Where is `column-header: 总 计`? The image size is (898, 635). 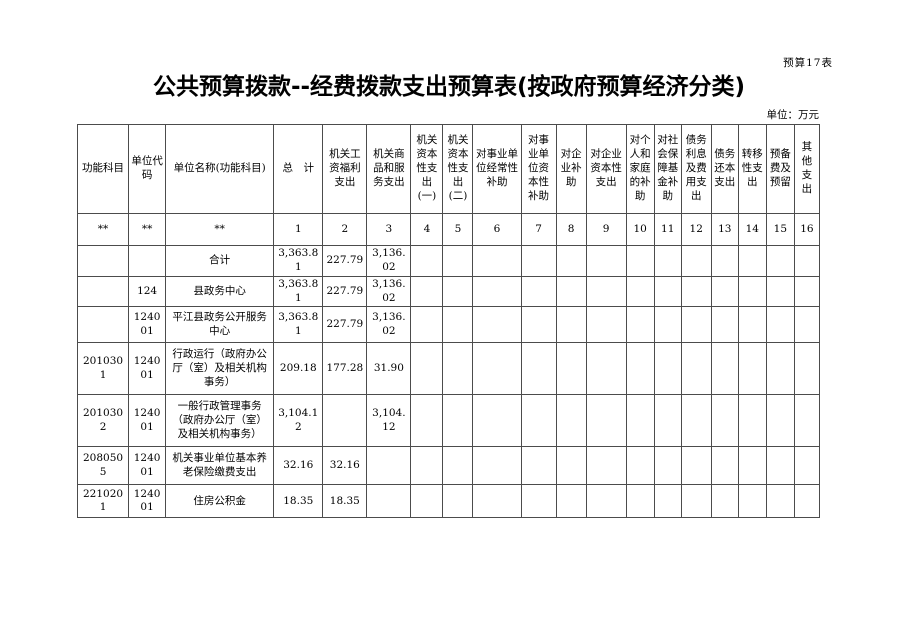 column-header: 总 计 is located at coordinates (298, 169).